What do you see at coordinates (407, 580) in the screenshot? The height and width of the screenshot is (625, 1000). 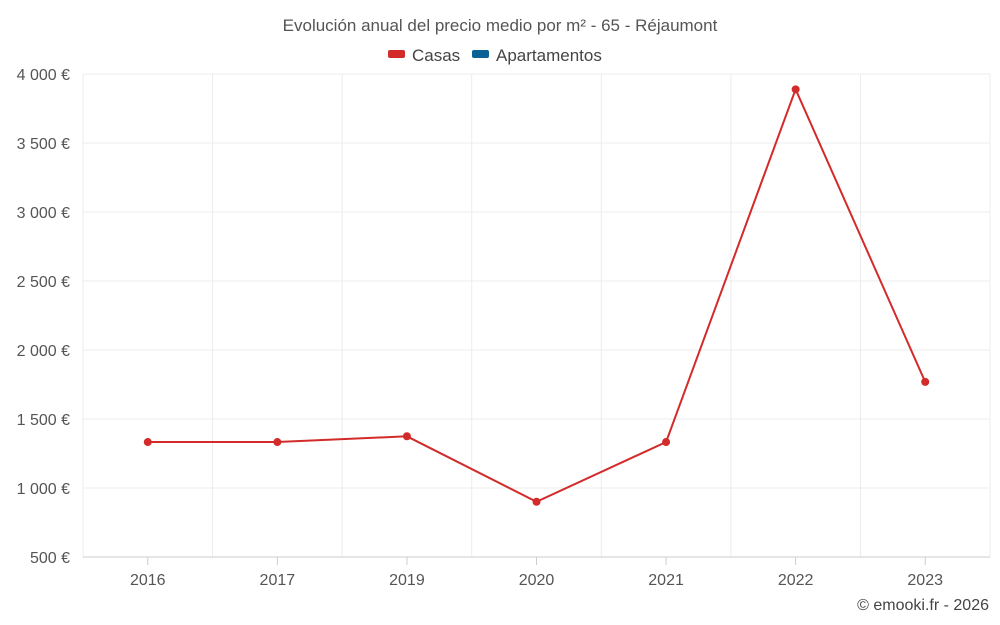 I see `x-tick-label: 2019` at bounding box center [407, 580].